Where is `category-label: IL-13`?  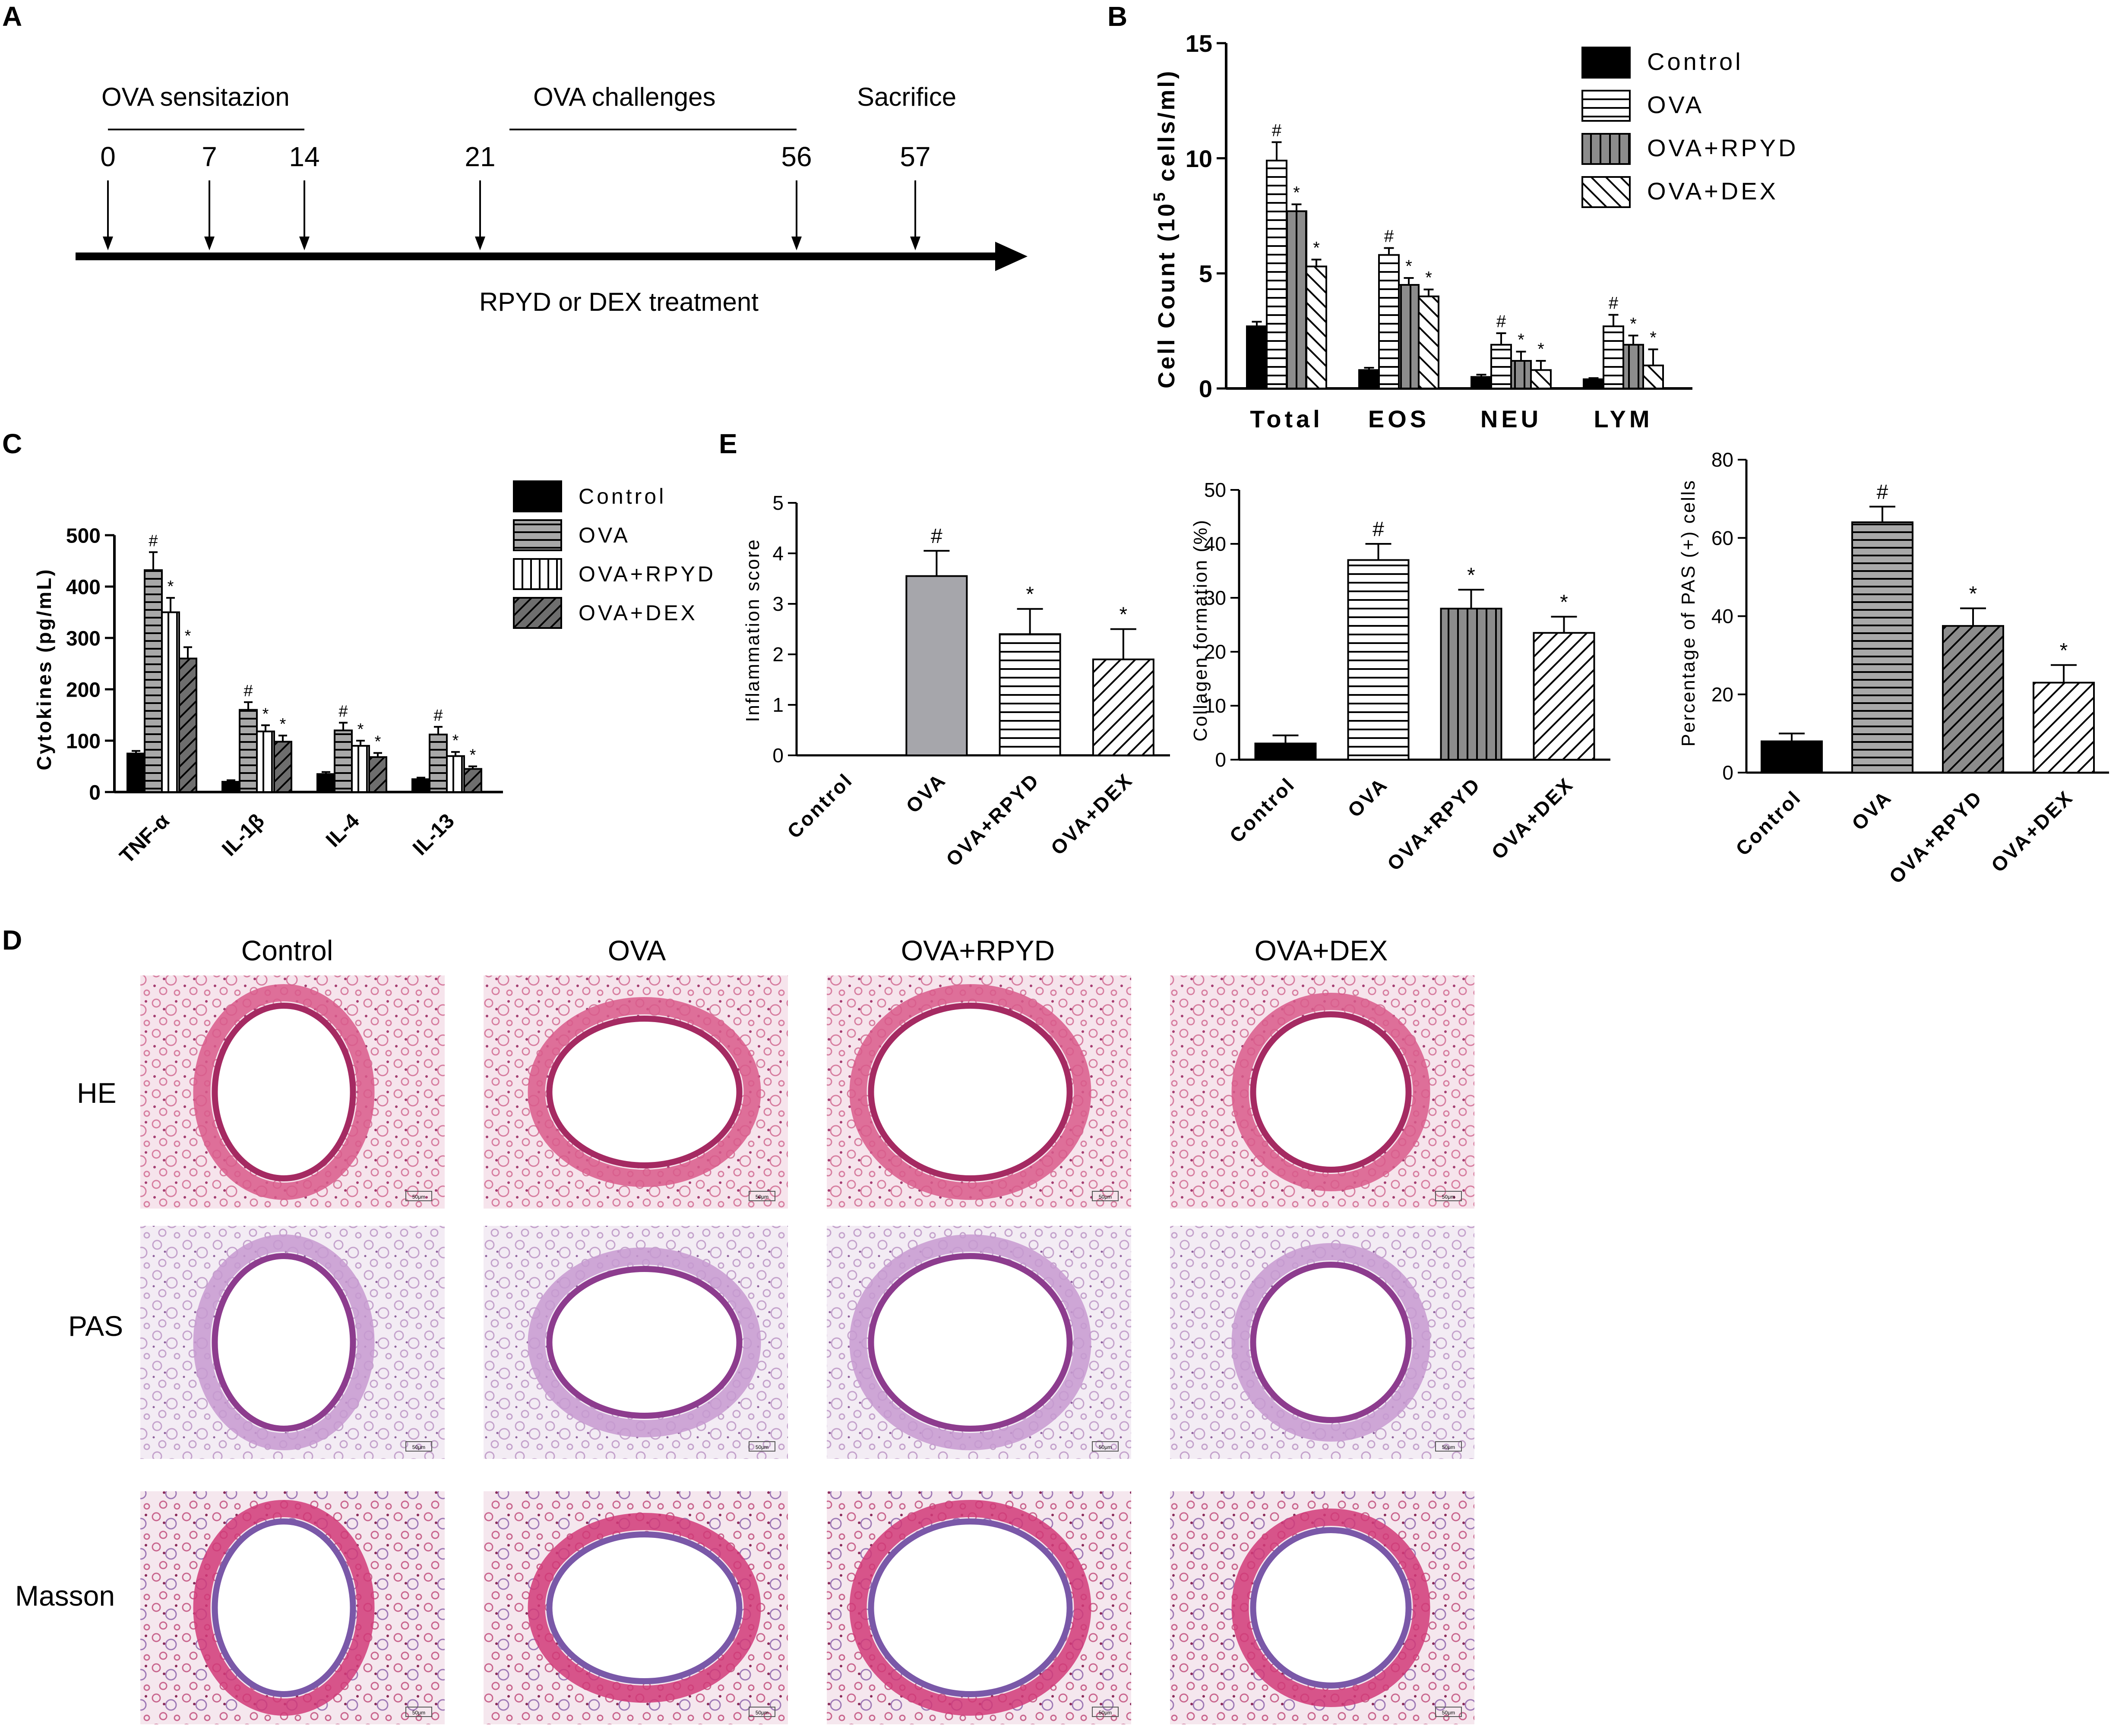
category-label: IL-13 is located at coordinates (433, 834).